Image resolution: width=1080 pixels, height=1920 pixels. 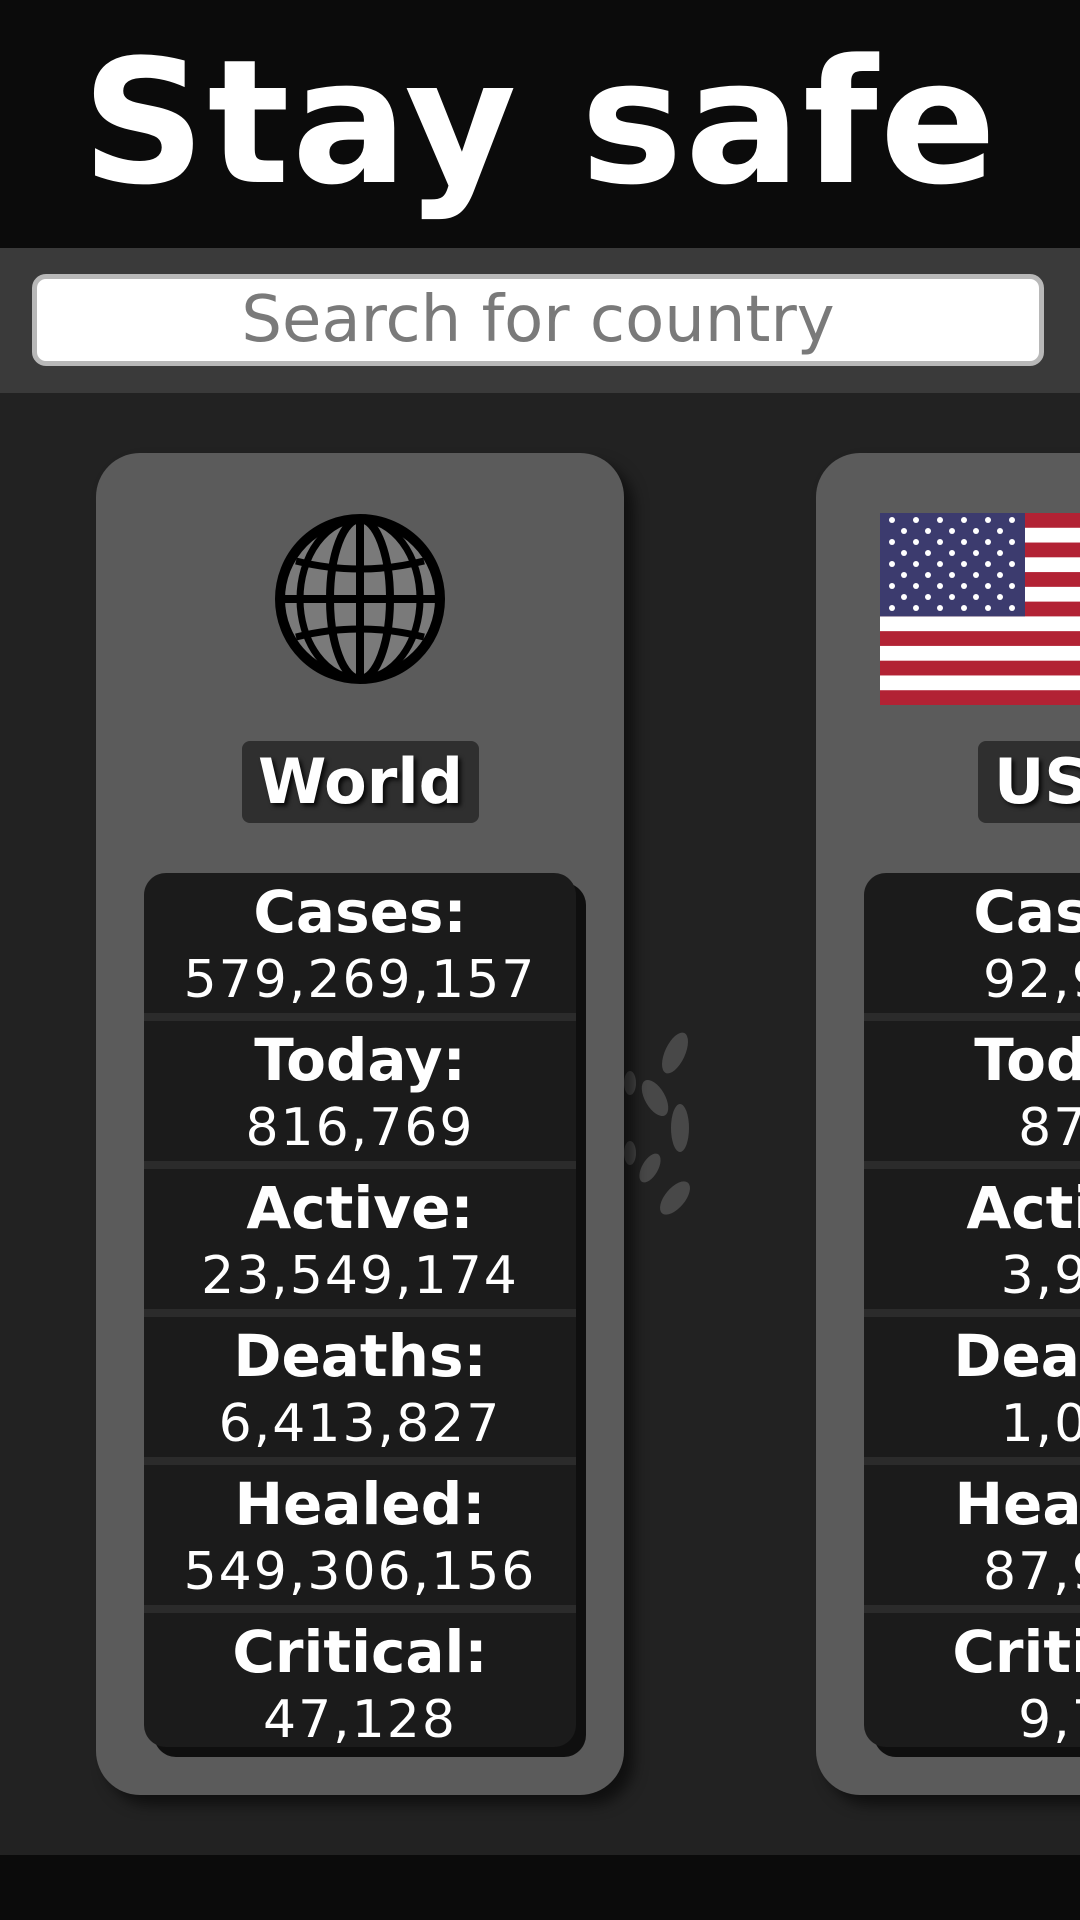 What do you see at coordinates (1031, 1572) in the screenshot?
I see `stat-value: 87,901` at bounding box center [1031, 1572].